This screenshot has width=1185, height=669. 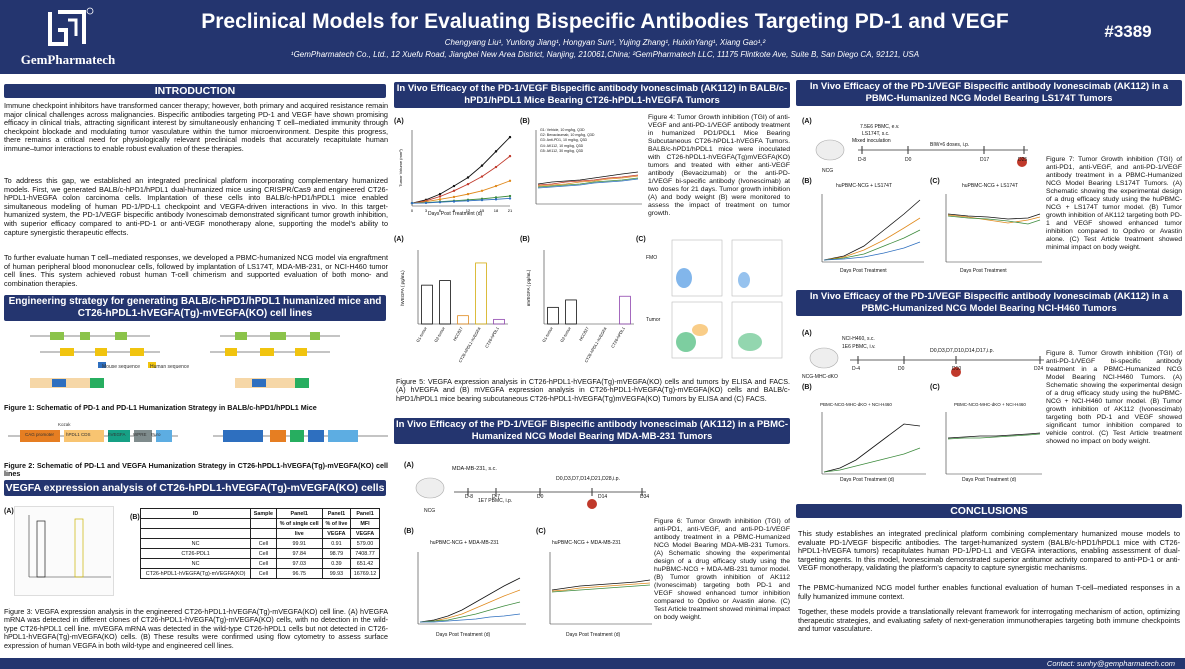 I want to click on fig7-panel-b: (B), so click(x=807, y=181).